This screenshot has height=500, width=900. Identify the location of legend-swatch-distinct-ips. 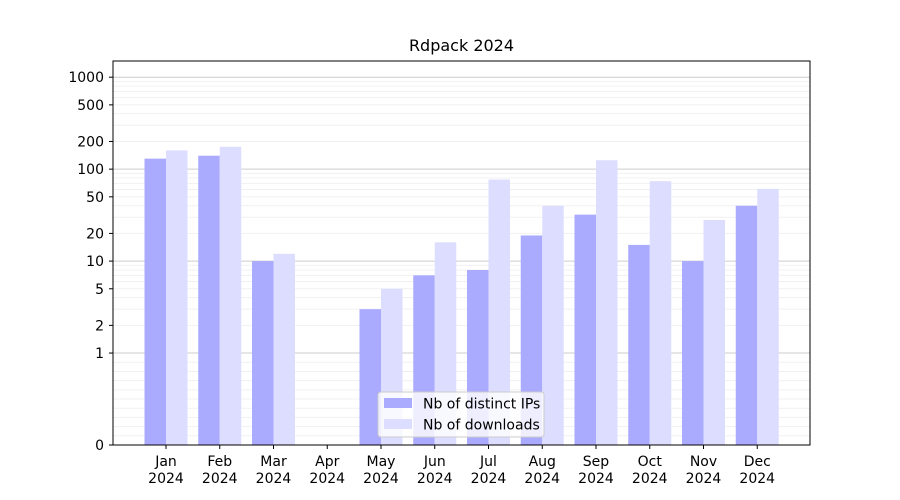
(398, 403).